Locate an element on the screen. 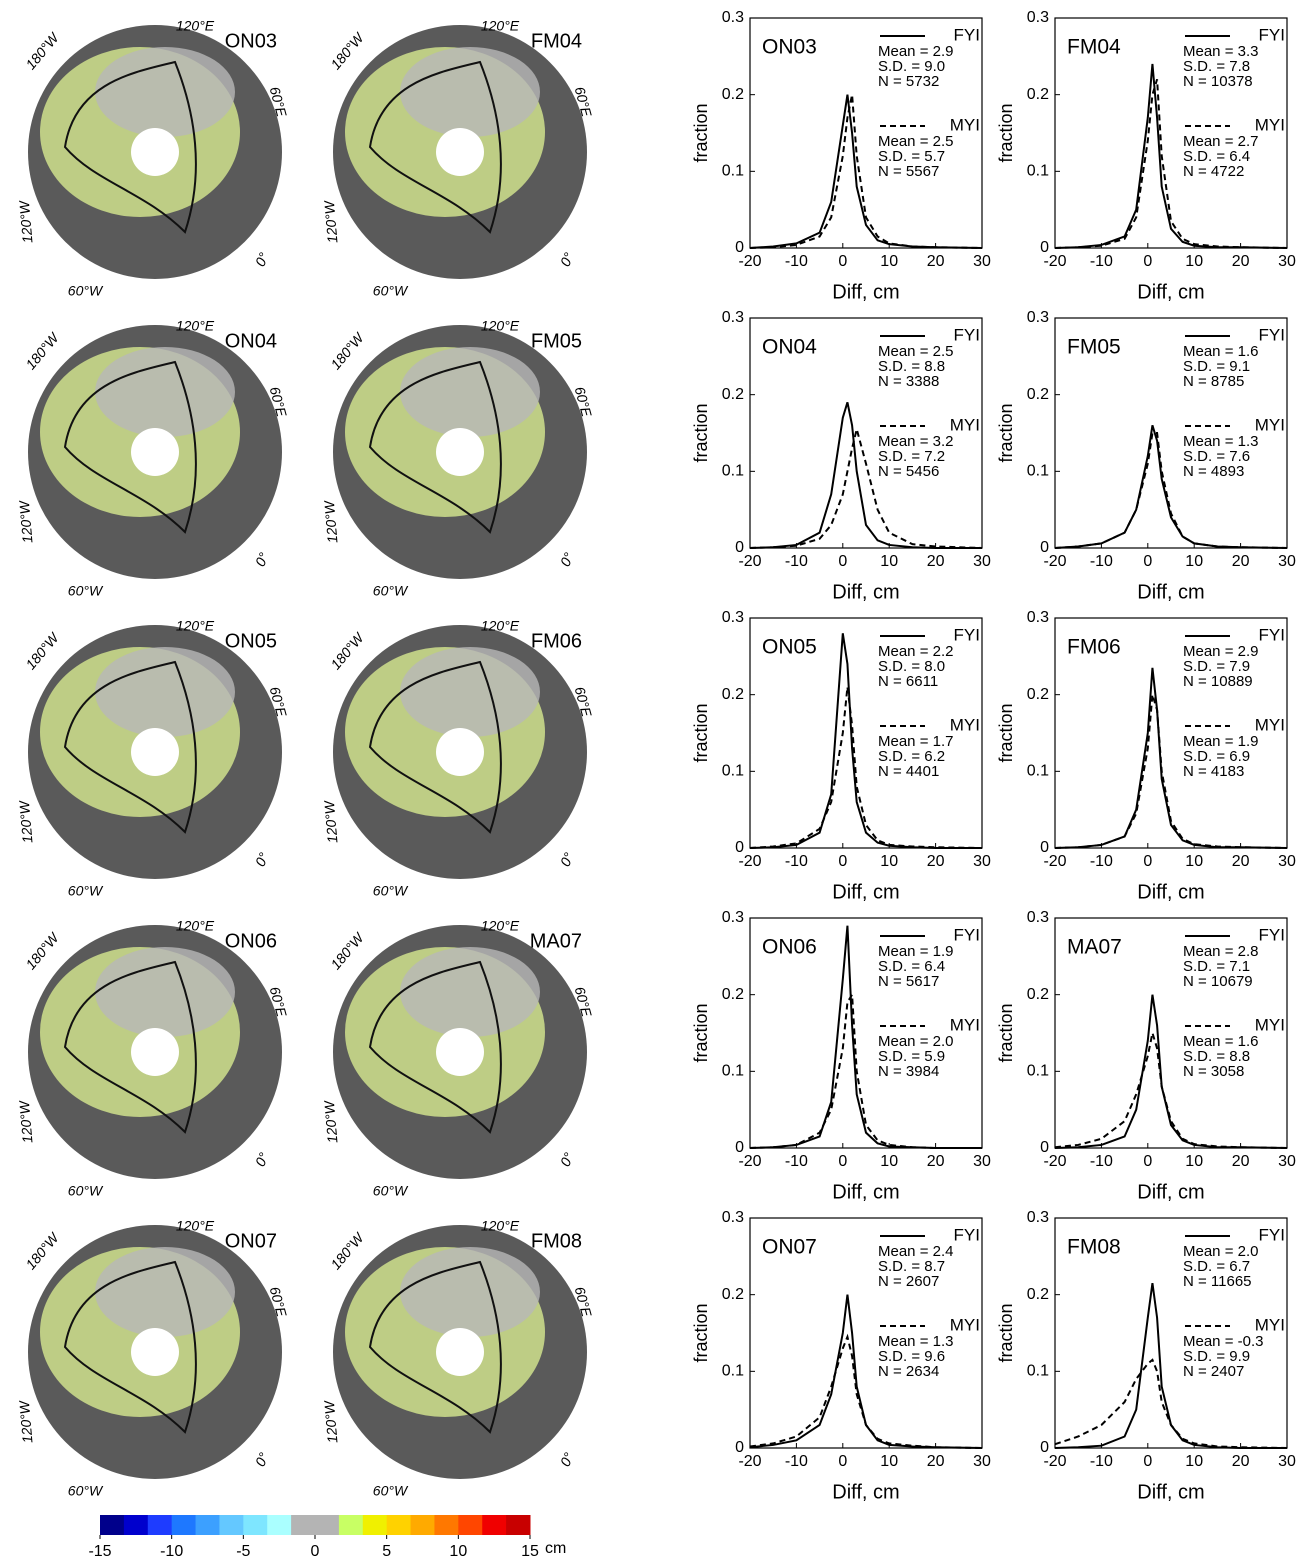 The image size is (1301, 1568). legend-stat: S.D. = 9.9 is located at coordinates (1216, 1356).